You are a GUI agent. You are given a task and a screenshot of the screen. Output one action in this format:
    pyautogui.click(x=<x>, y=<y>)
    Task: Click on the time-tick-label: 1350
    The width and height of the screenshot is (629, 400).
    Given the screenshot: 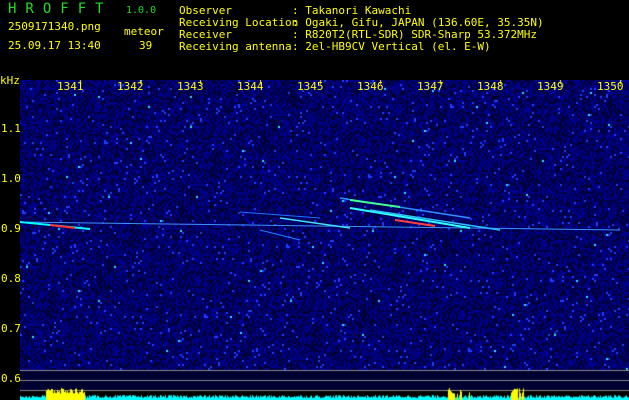 What is the action you would take?
    pyautogui.click(x=610, y=86)
    